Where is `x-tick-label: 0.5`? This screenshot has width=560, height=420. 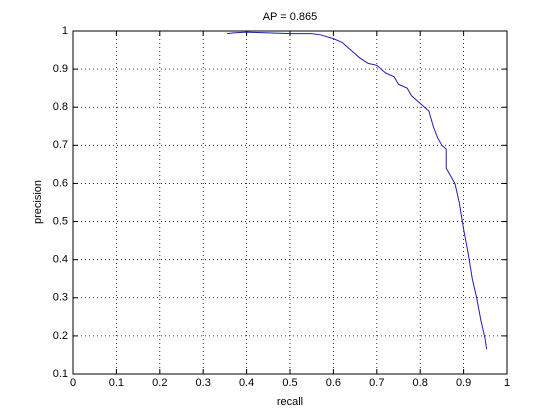
x-tick-label: 0.5 is located at coordinates (289, 383).